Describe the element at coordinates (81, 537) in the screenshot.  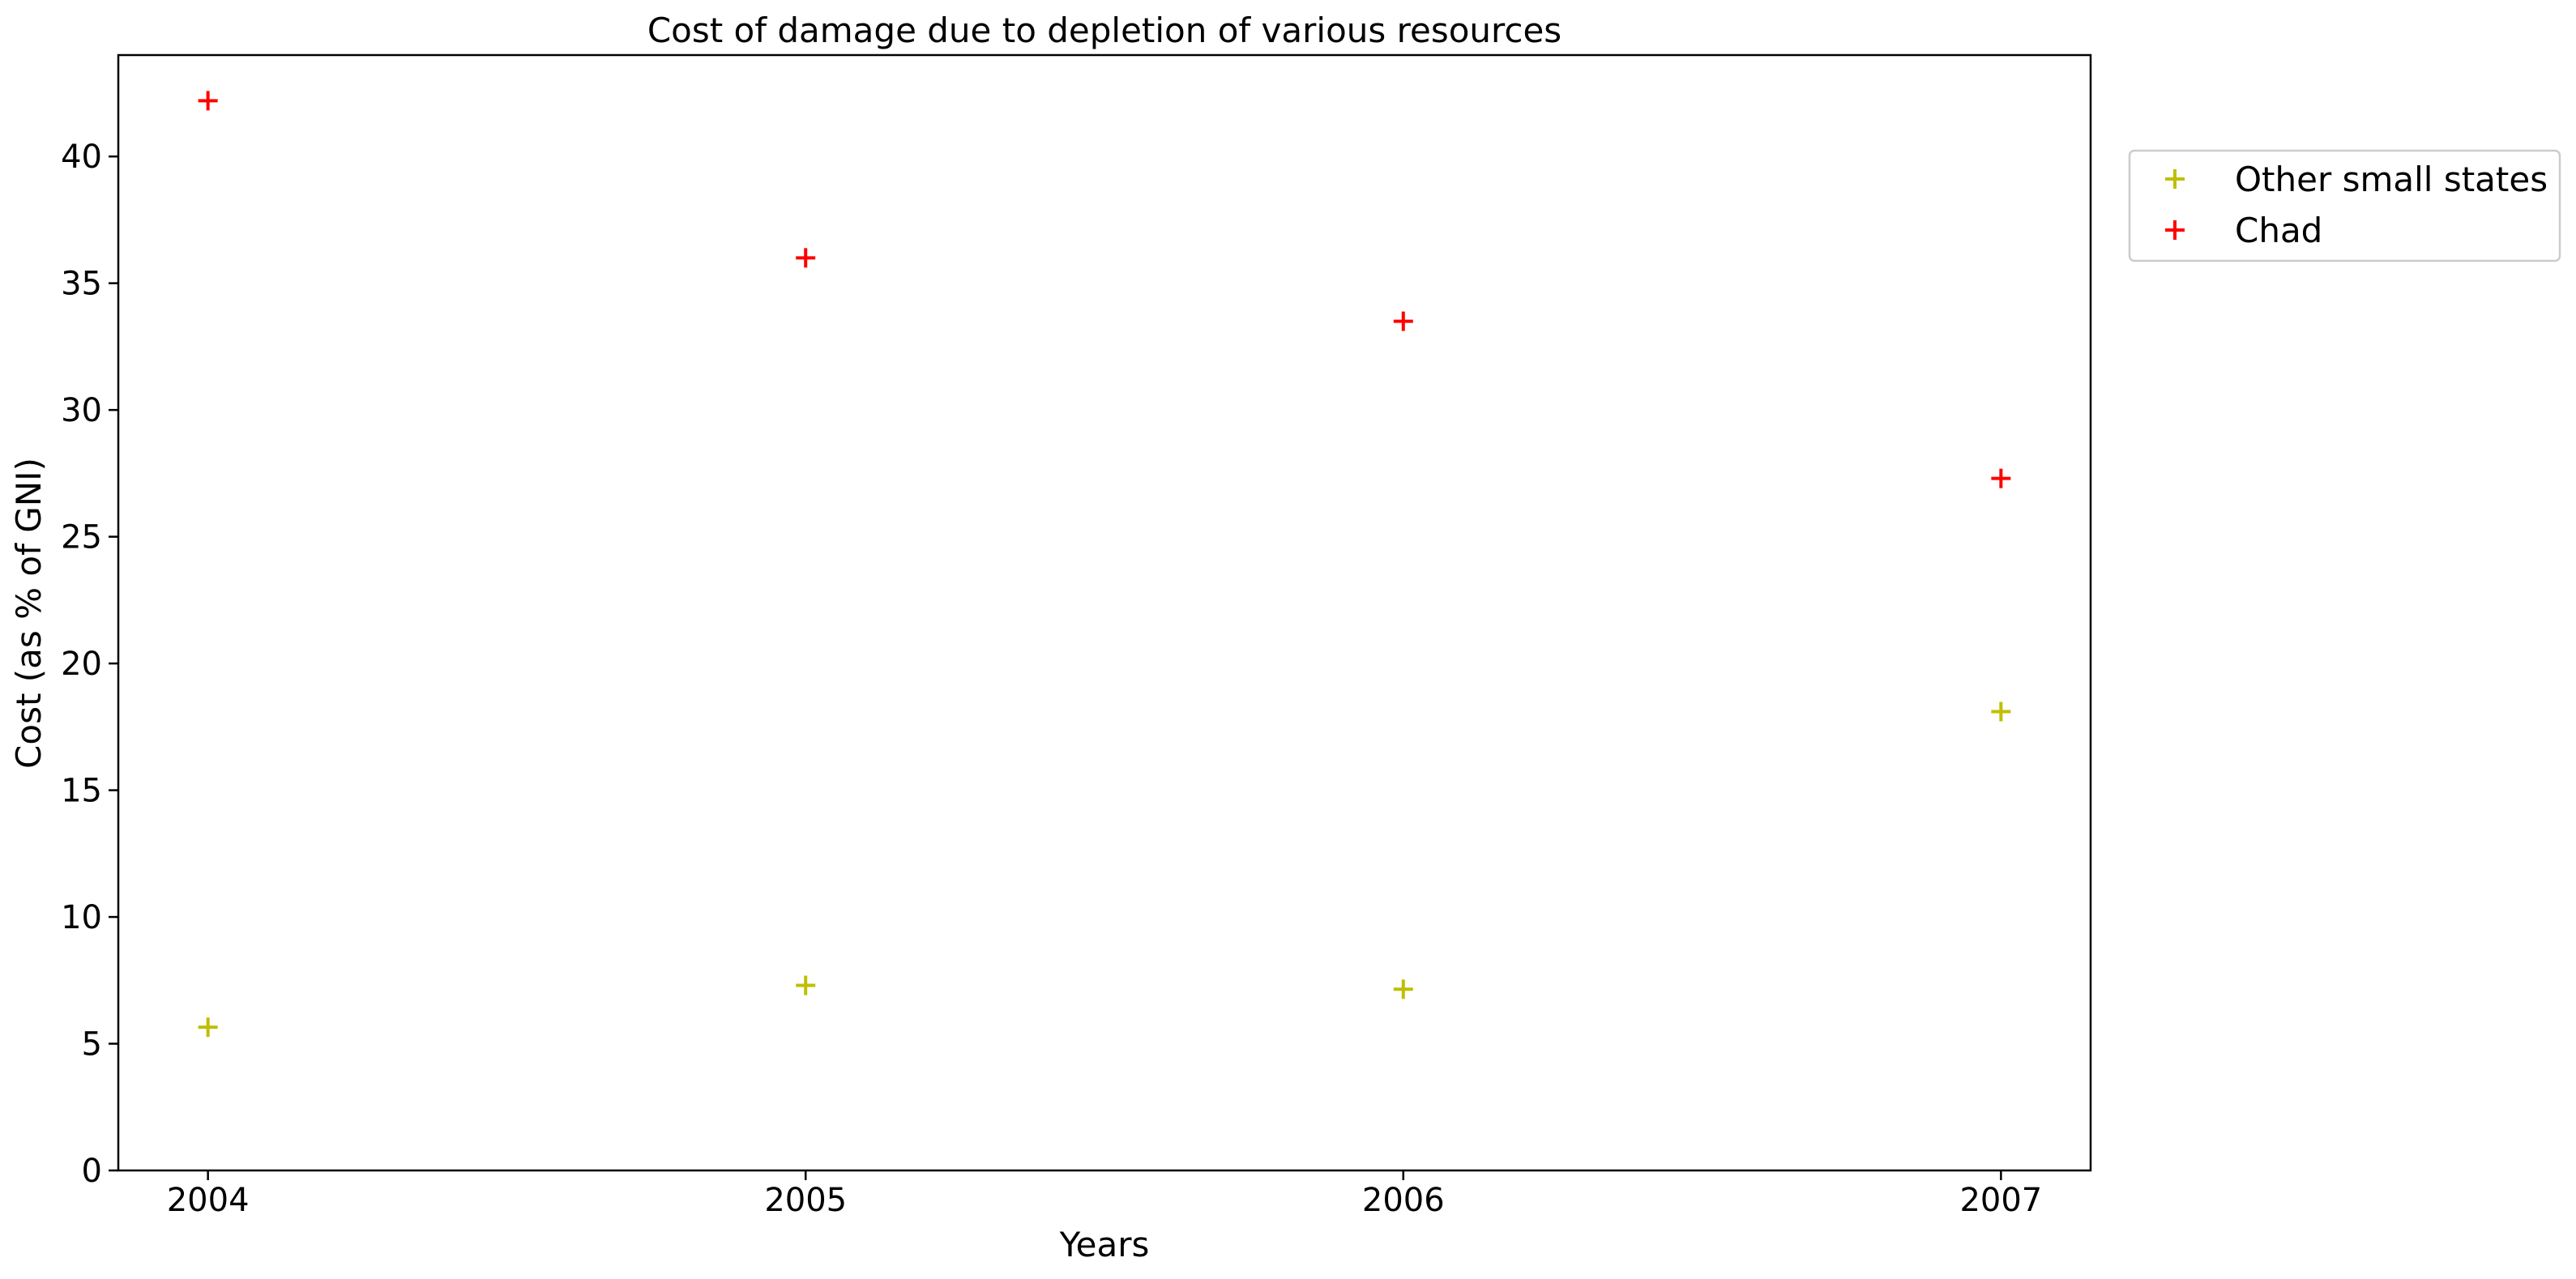
I see `y-tick-label: 25` at that location.